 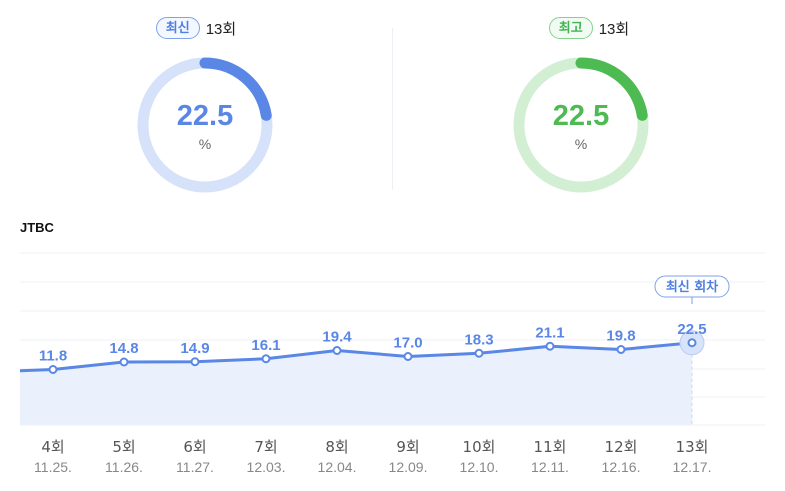 I want to click on x-tick-episode: 9회, so click(x=407, y=447).